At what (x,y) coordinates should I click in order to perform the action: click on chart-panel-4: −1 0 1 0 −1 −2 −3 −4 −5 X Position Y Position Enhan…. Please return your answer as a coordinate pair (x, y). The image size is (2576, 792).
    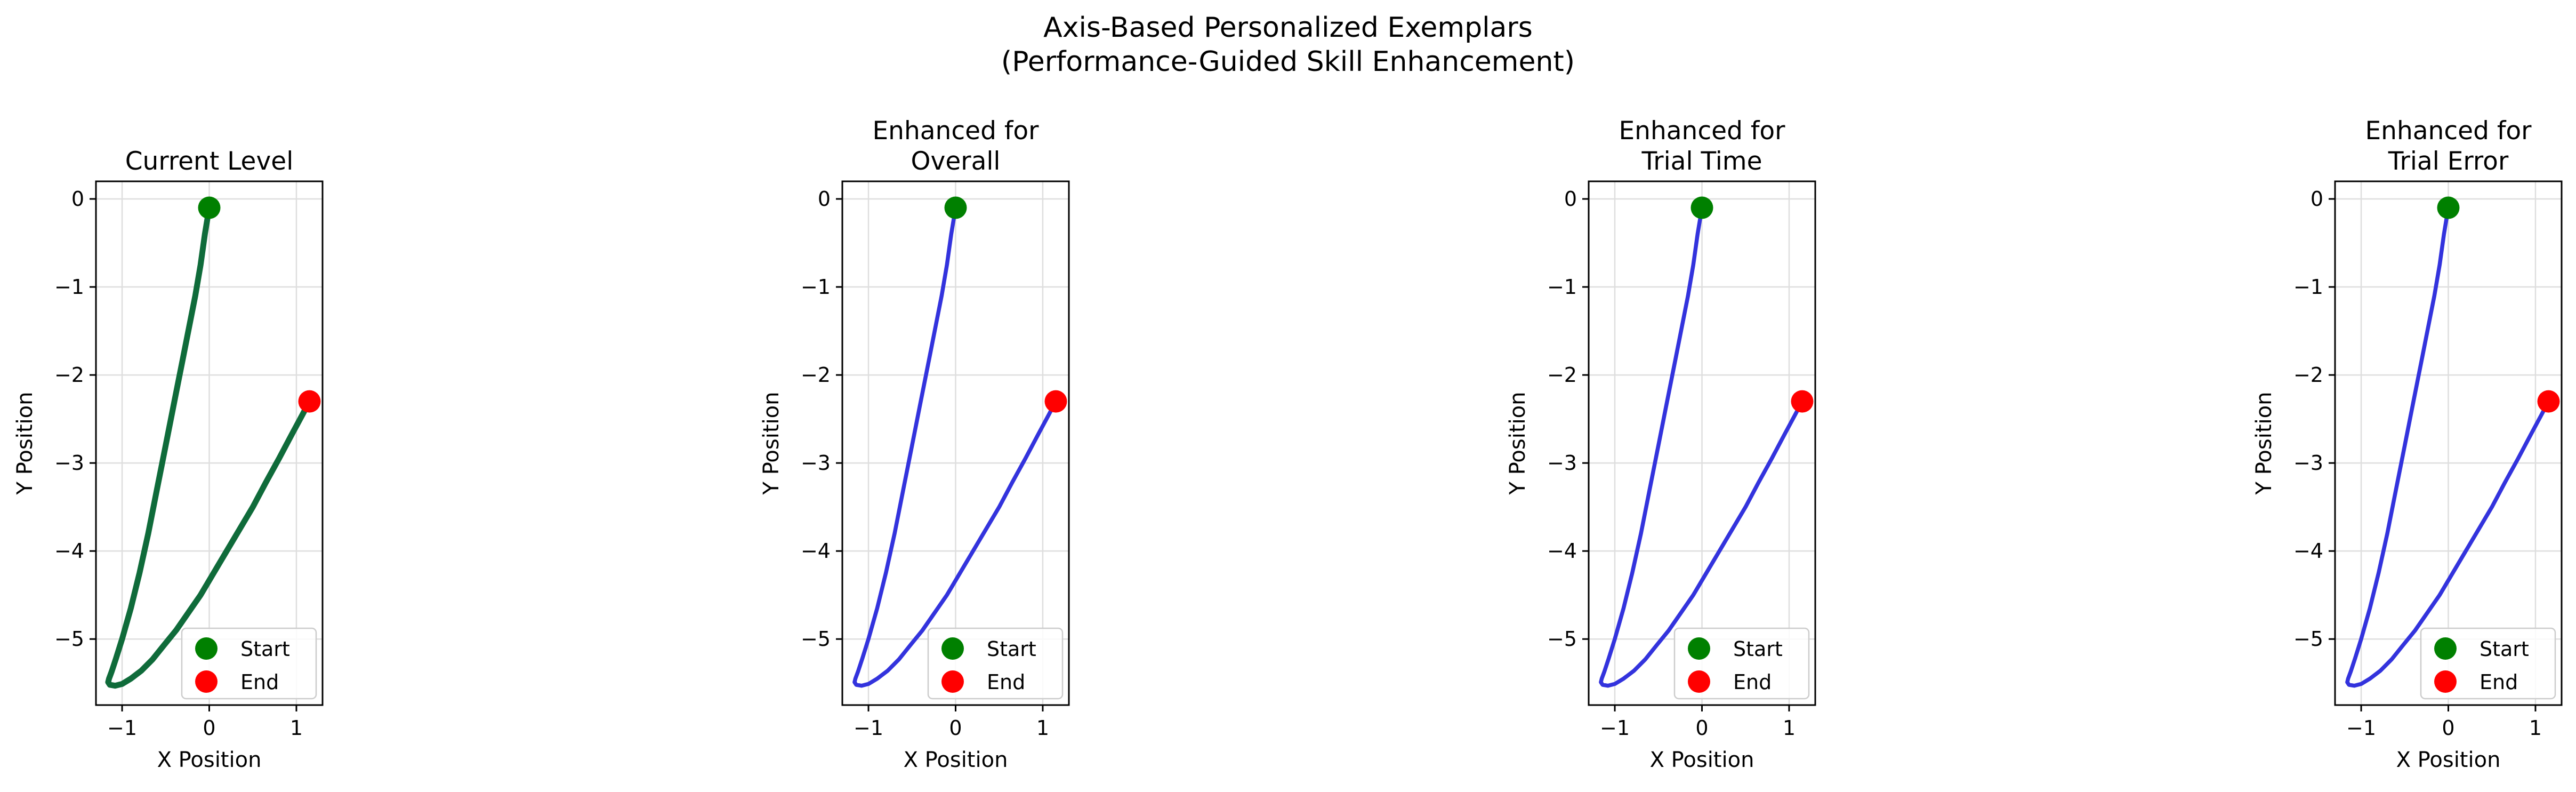
    Looking at the image, I should click on (2407, 444).